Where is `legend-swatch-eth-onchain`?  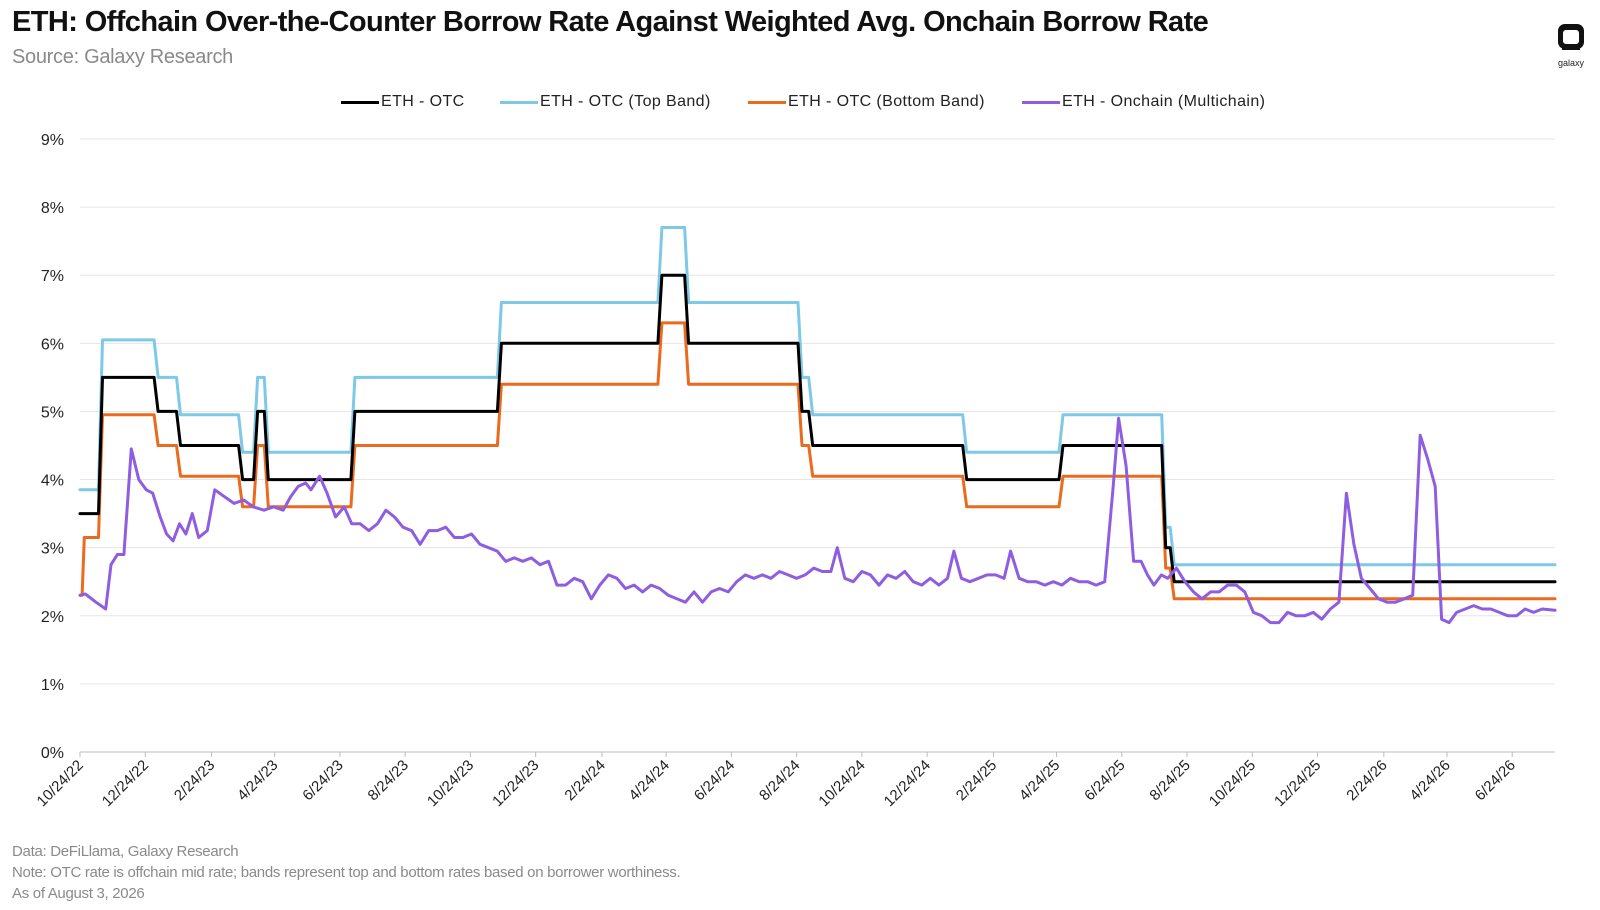 legend-swatch-eth-onchain is located at coordinates (1041, 102).